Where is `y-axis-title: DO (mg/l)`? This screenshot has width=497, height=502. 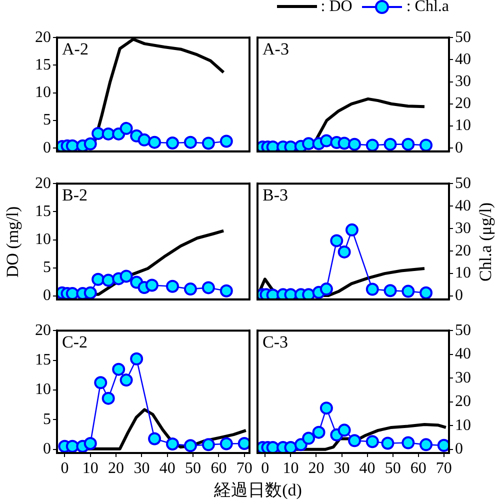
y-axis-title: DO (mg/l) is located at coordinates (13, 242).